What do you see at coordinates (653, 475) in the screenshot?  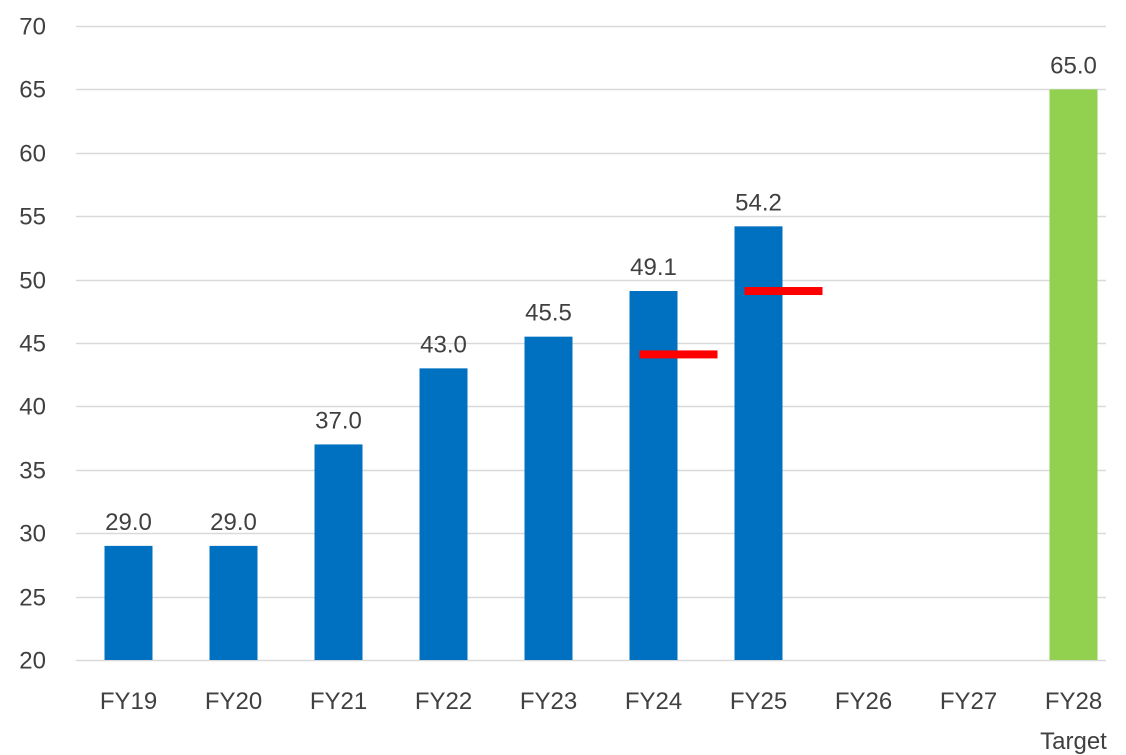 I see `bar-fy24` at bounding box center [653, 475].